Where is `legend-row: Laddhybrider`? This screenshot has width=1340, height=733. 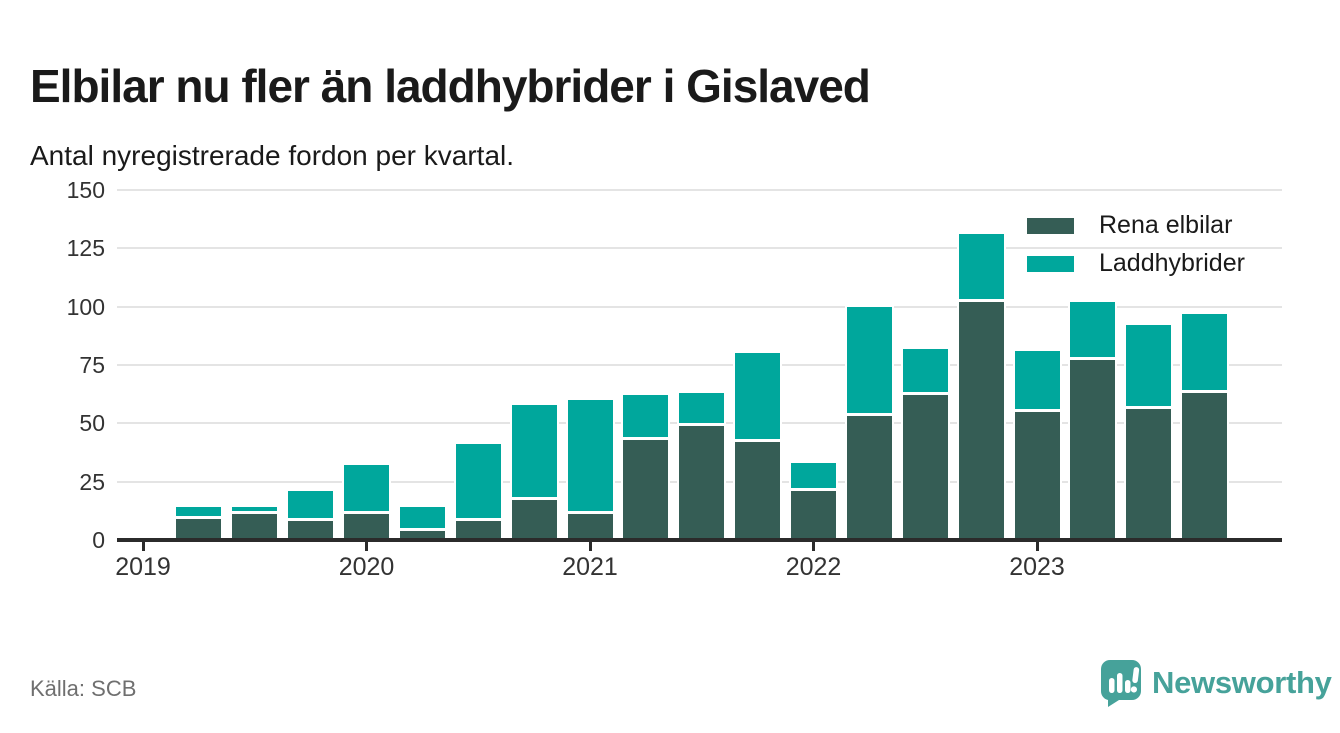
legend-row: Laddhybrider is located at coordinates (1136, 263).